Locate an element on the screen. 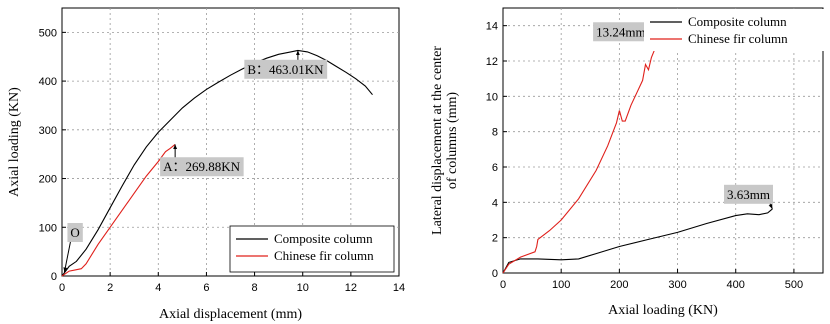  y-tick-label: 4 is located at coordinates (495, 203).